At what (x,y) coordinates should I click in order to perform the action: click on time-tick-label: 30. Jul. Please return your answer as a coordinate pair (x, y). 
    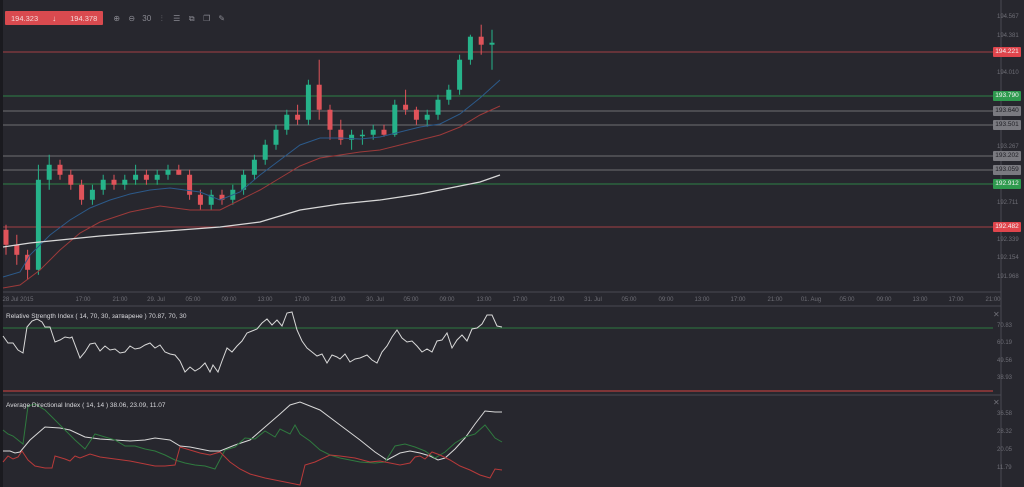
    Looking at the image, I should click on (375, 300).